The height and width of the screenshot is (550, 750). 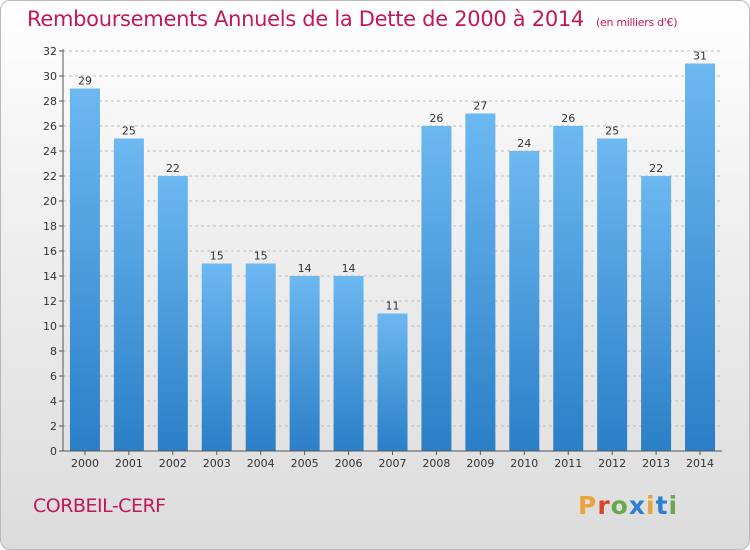 I want to click on y-tick-label: 6, so click(x=53, y=376).